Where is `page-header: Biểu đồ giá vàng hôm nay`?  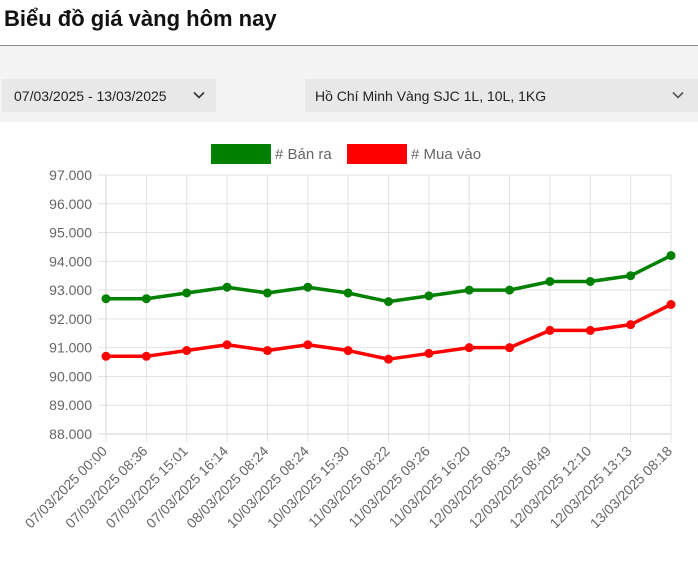
page-header: Biểu đồ giá vàng hôm nay is located at coordinates (349, 23).